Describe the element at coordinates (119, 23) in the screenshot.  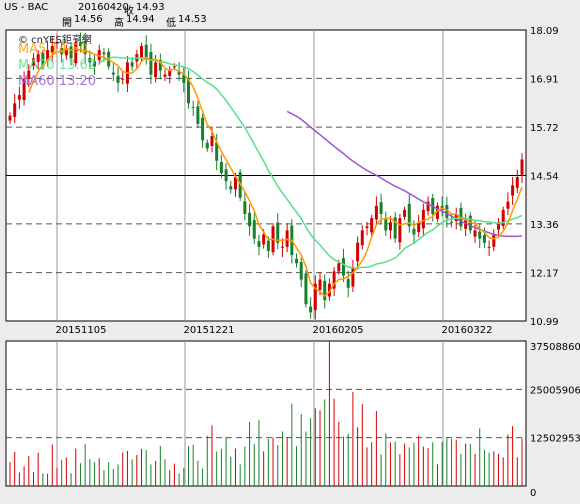
I see `high-caption: 高` at that location.